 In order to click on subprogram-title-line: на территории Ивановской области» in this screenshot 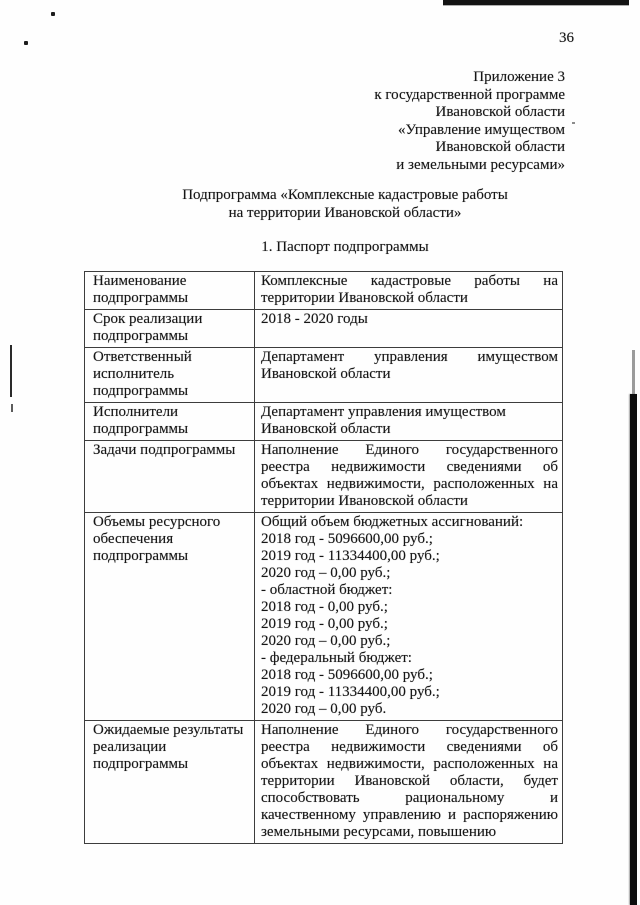, I will do `click(345, 212)`.